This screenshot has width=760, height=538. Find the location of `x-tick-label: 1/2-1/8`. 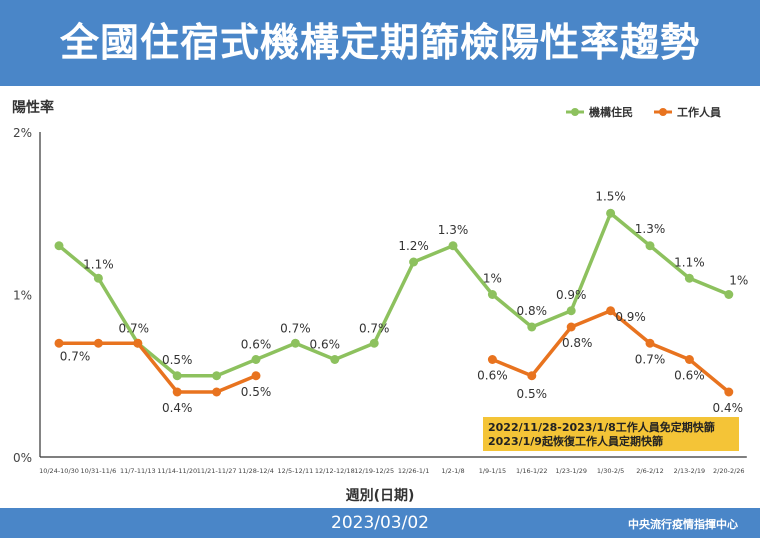

x-tick-label: 1/2-1/8 is located at coordinates (452, 471).